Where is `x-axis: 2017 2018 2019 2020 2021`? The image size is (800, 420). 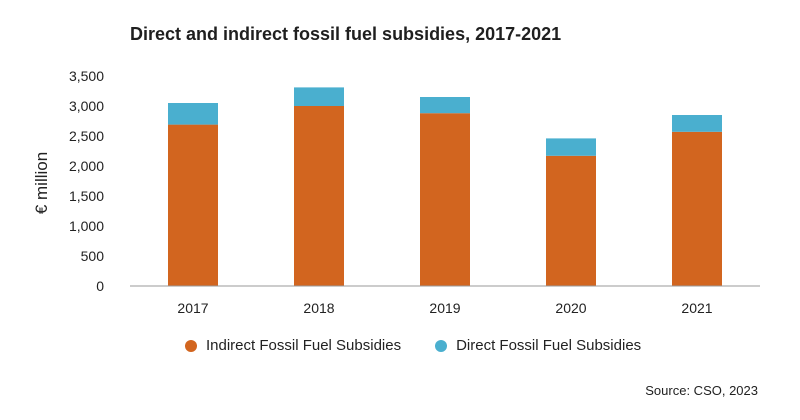
x-axis: 2017 2018 2019 2020 2021 is located at coordinates (445, 300).